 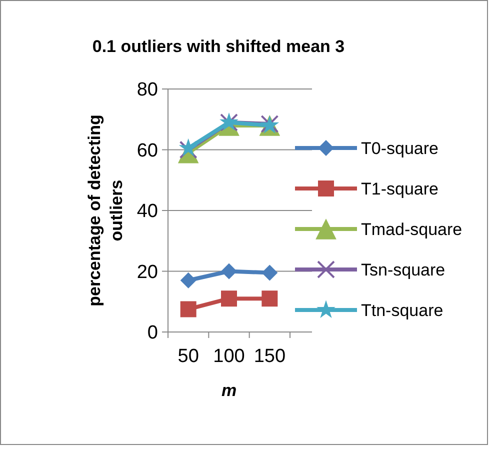 I want to click on chart-title: 0.1 outliers with shifted mean 3, so click(x=218, y=46).